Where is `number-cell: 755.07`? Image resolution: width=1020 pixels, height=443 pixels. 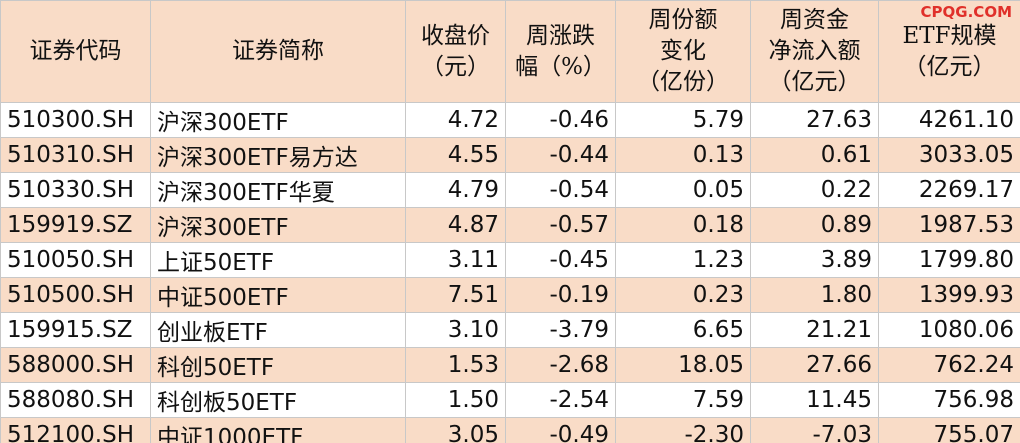 number-cell: 755.07 is located at coordinates (949, 430).